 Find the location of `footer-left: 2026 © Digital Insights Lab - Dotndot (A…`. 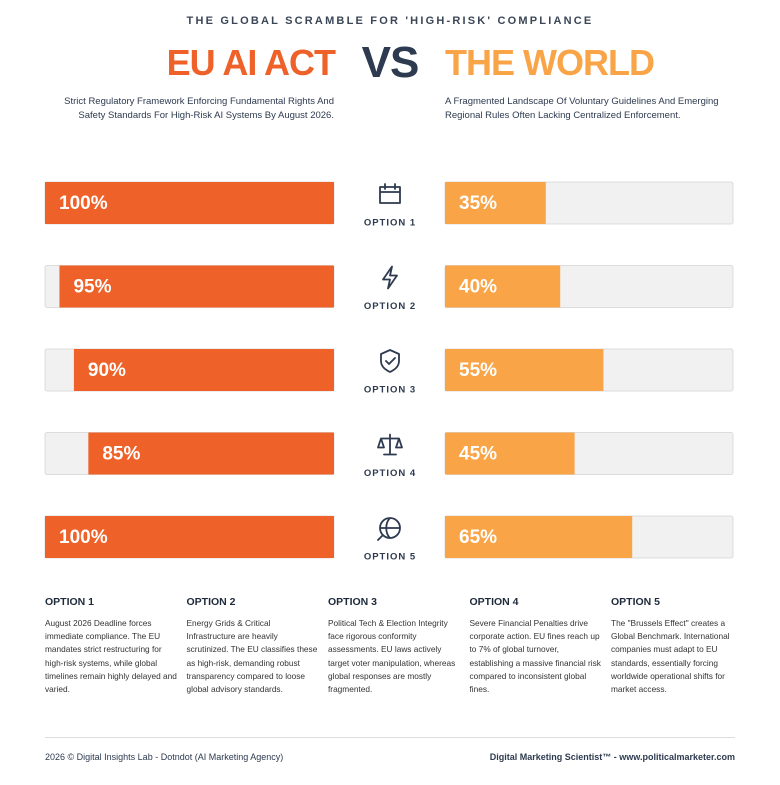

footer-left: 2026 © Digital Insights Lab - Dotndot (A… is located at coordinates (164, 757).